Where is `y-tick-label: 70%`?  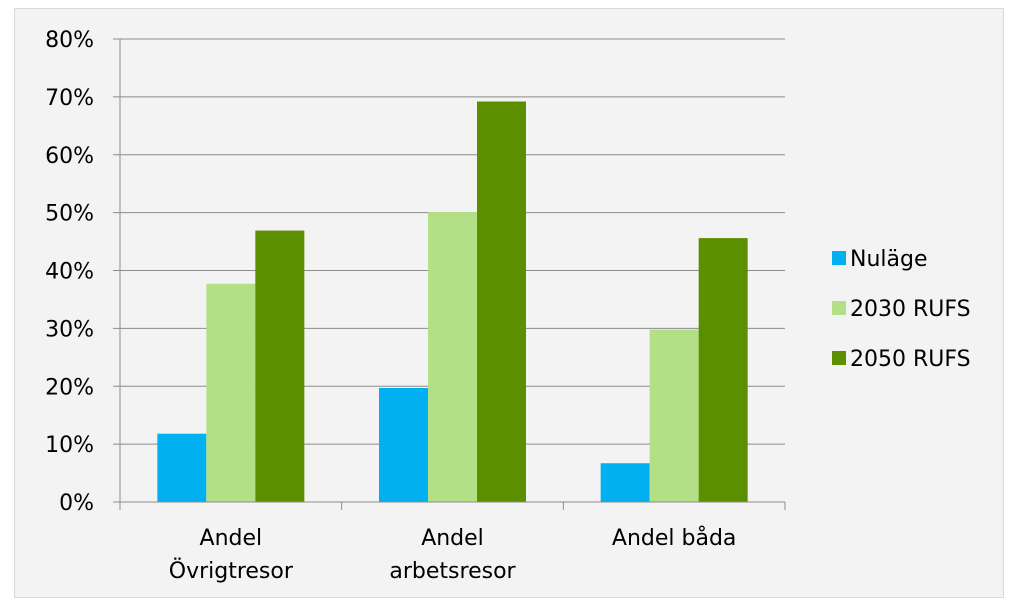 y-tick-label: 70% is located at coordinates (69, 98).